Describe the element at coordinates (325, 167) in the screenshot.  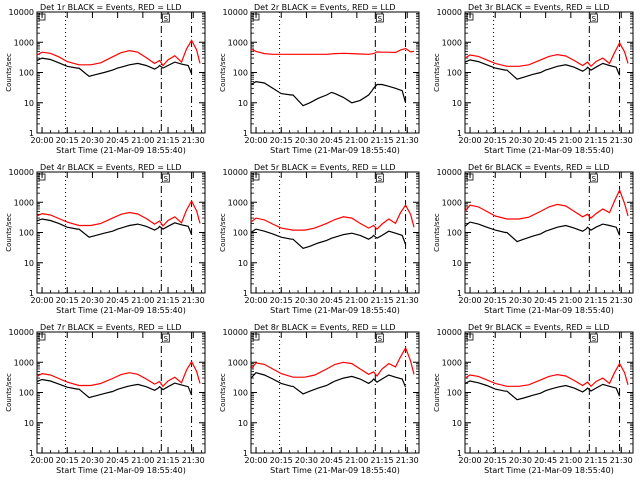
I see `panel-title: Det 5r BLACK = Events, RED = LLD` at that location.